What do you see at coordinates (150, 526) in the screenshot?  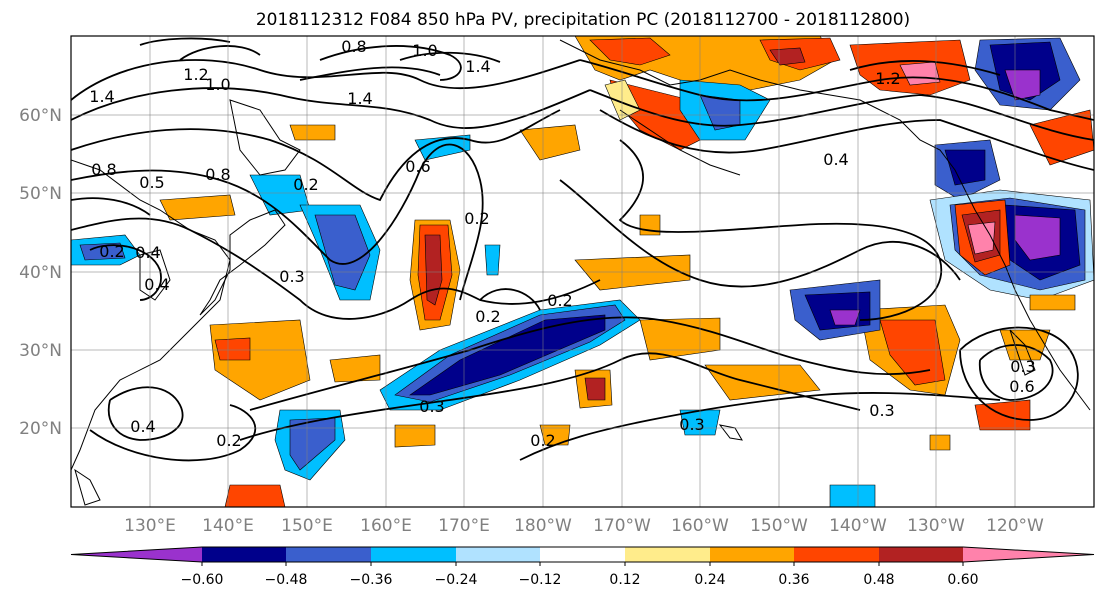 I see `lon-label: 130°E` at bounding box center [150, 526].